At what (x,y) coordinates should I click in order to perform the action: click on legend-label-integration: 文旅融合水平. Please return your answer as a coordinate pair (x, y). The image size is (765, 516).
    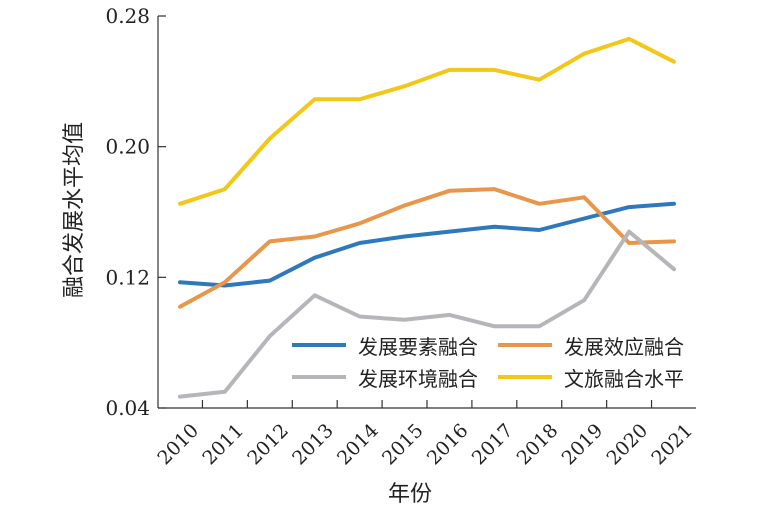
    Looking at the image, I should click on (624, 378).